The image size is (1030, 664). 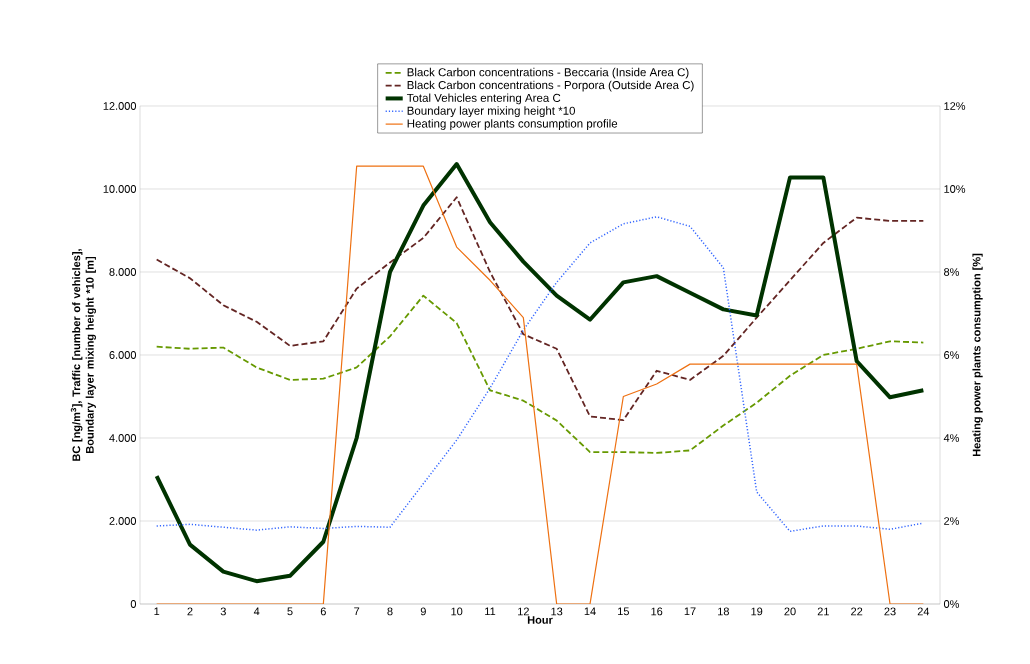 I want to click on x-tick-label: 14, so click(x=590, y=611).